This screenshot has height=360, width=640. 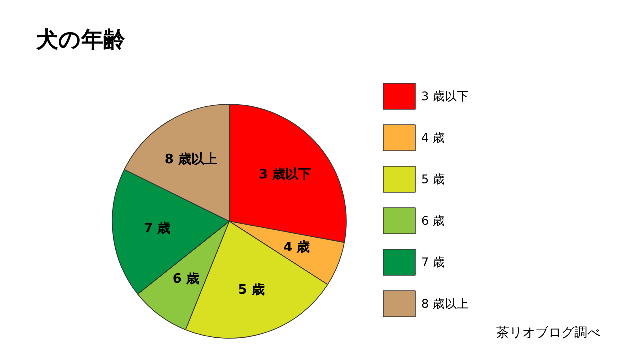 I want to click on slice-label: 4 歳, so click(x=297, y=248).